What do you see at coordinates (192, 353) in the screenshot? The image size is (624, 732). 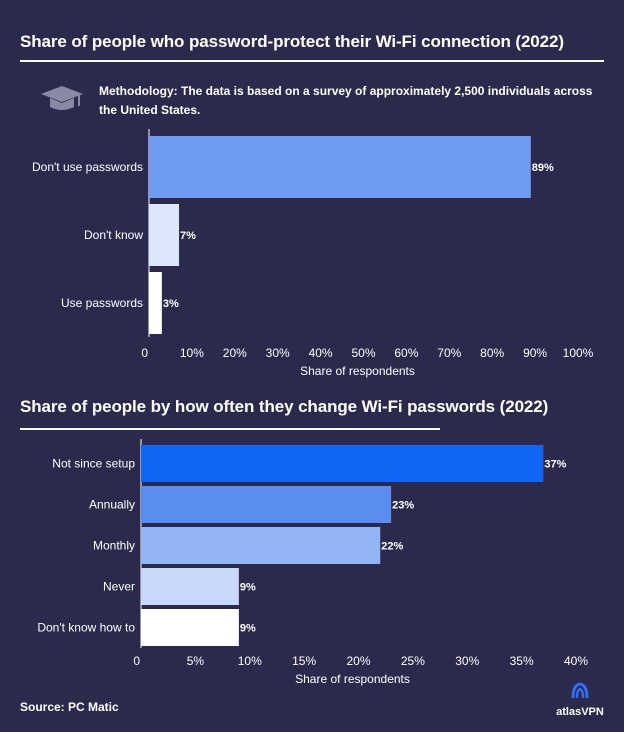 I see `chart1-x-tick-label: 10%` at bounding box center [192, 353].